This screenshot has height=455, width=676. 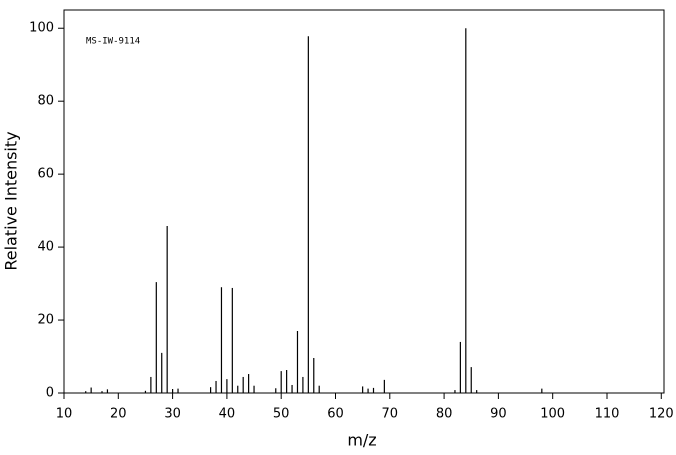 What do you see at coordinates (281, 414) in the screenshot?
I see `x-tick-label: 50` at bounding box center [281, 414].